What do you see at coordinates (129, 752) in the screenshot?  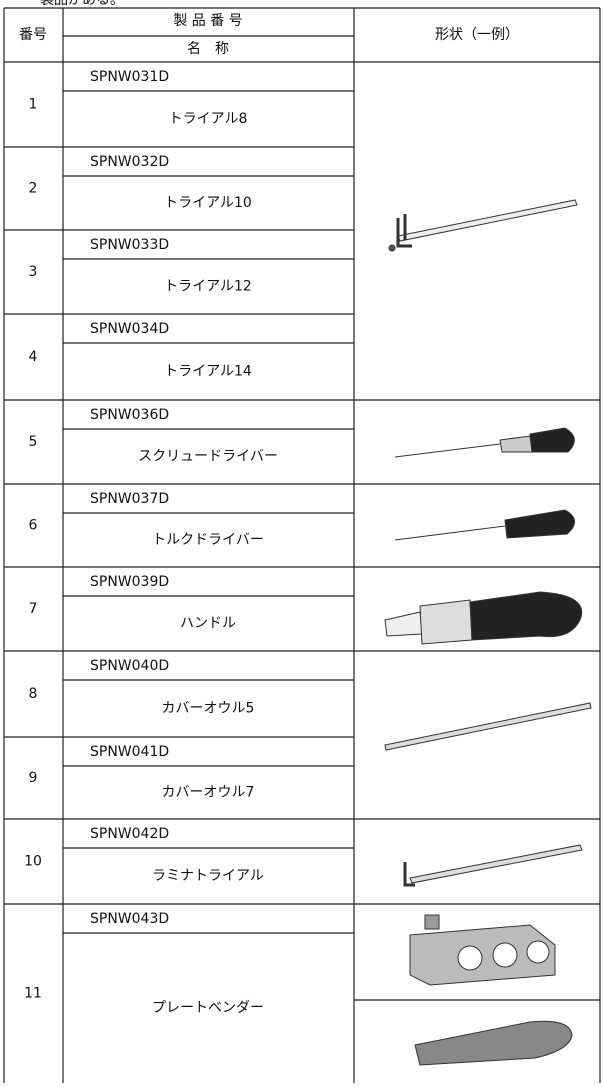 I see `product-code: SPNW041D` at bounding box center [129, 752].